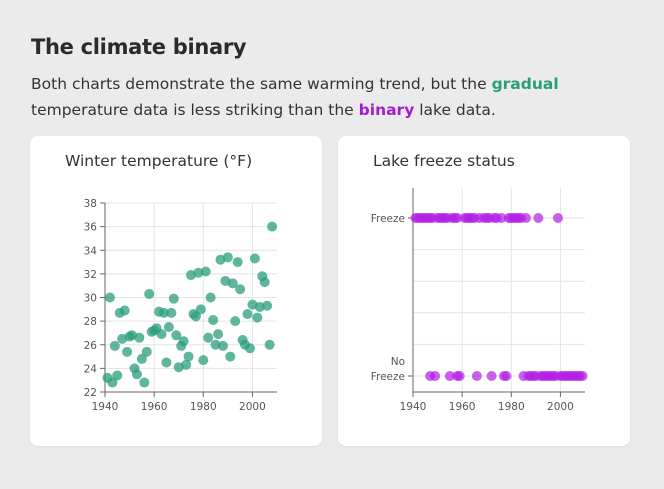 The height and width of the screenshot is (489, 664). What do you see at coordinates (444, 161) in the screenshot?
I see `lake-freeze-chart-title: Lake freeze status` at bounding box center [444, 161].